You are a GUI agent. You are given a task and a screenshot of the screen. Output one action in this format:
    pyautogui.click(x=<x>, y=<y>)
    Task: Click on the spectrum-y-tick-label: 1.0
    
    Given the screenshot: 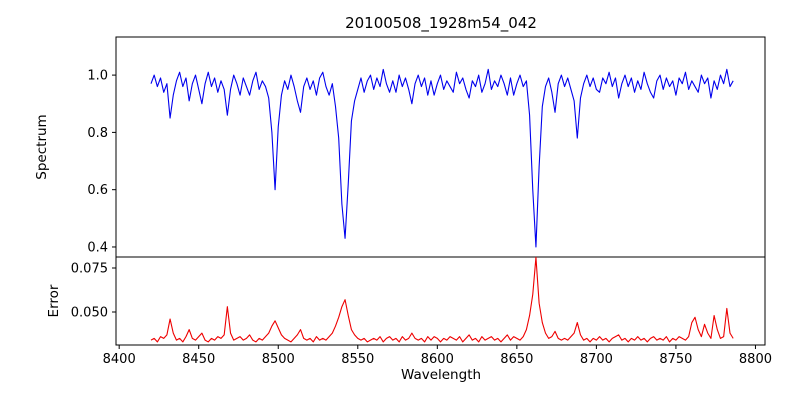 What is the action you would take?
    pyautogui.click(x=97, y=76)
    